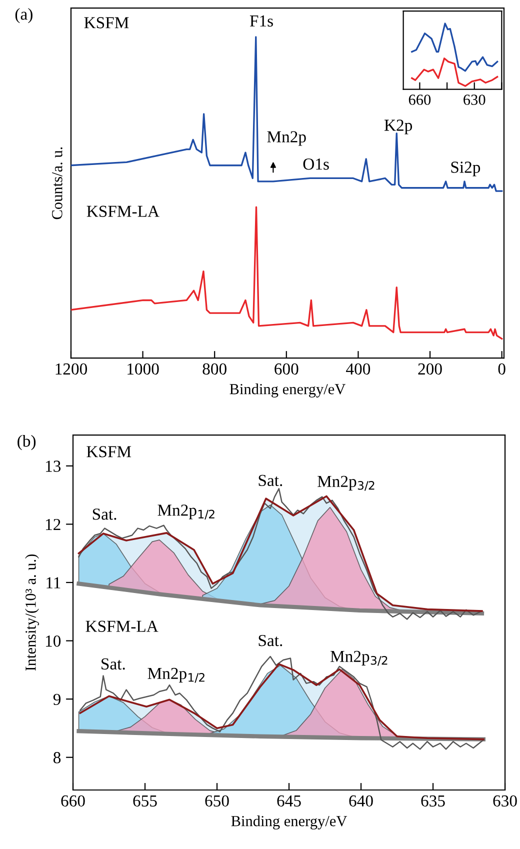  I want to click on y-tick-label: 8, so click(57, 758).